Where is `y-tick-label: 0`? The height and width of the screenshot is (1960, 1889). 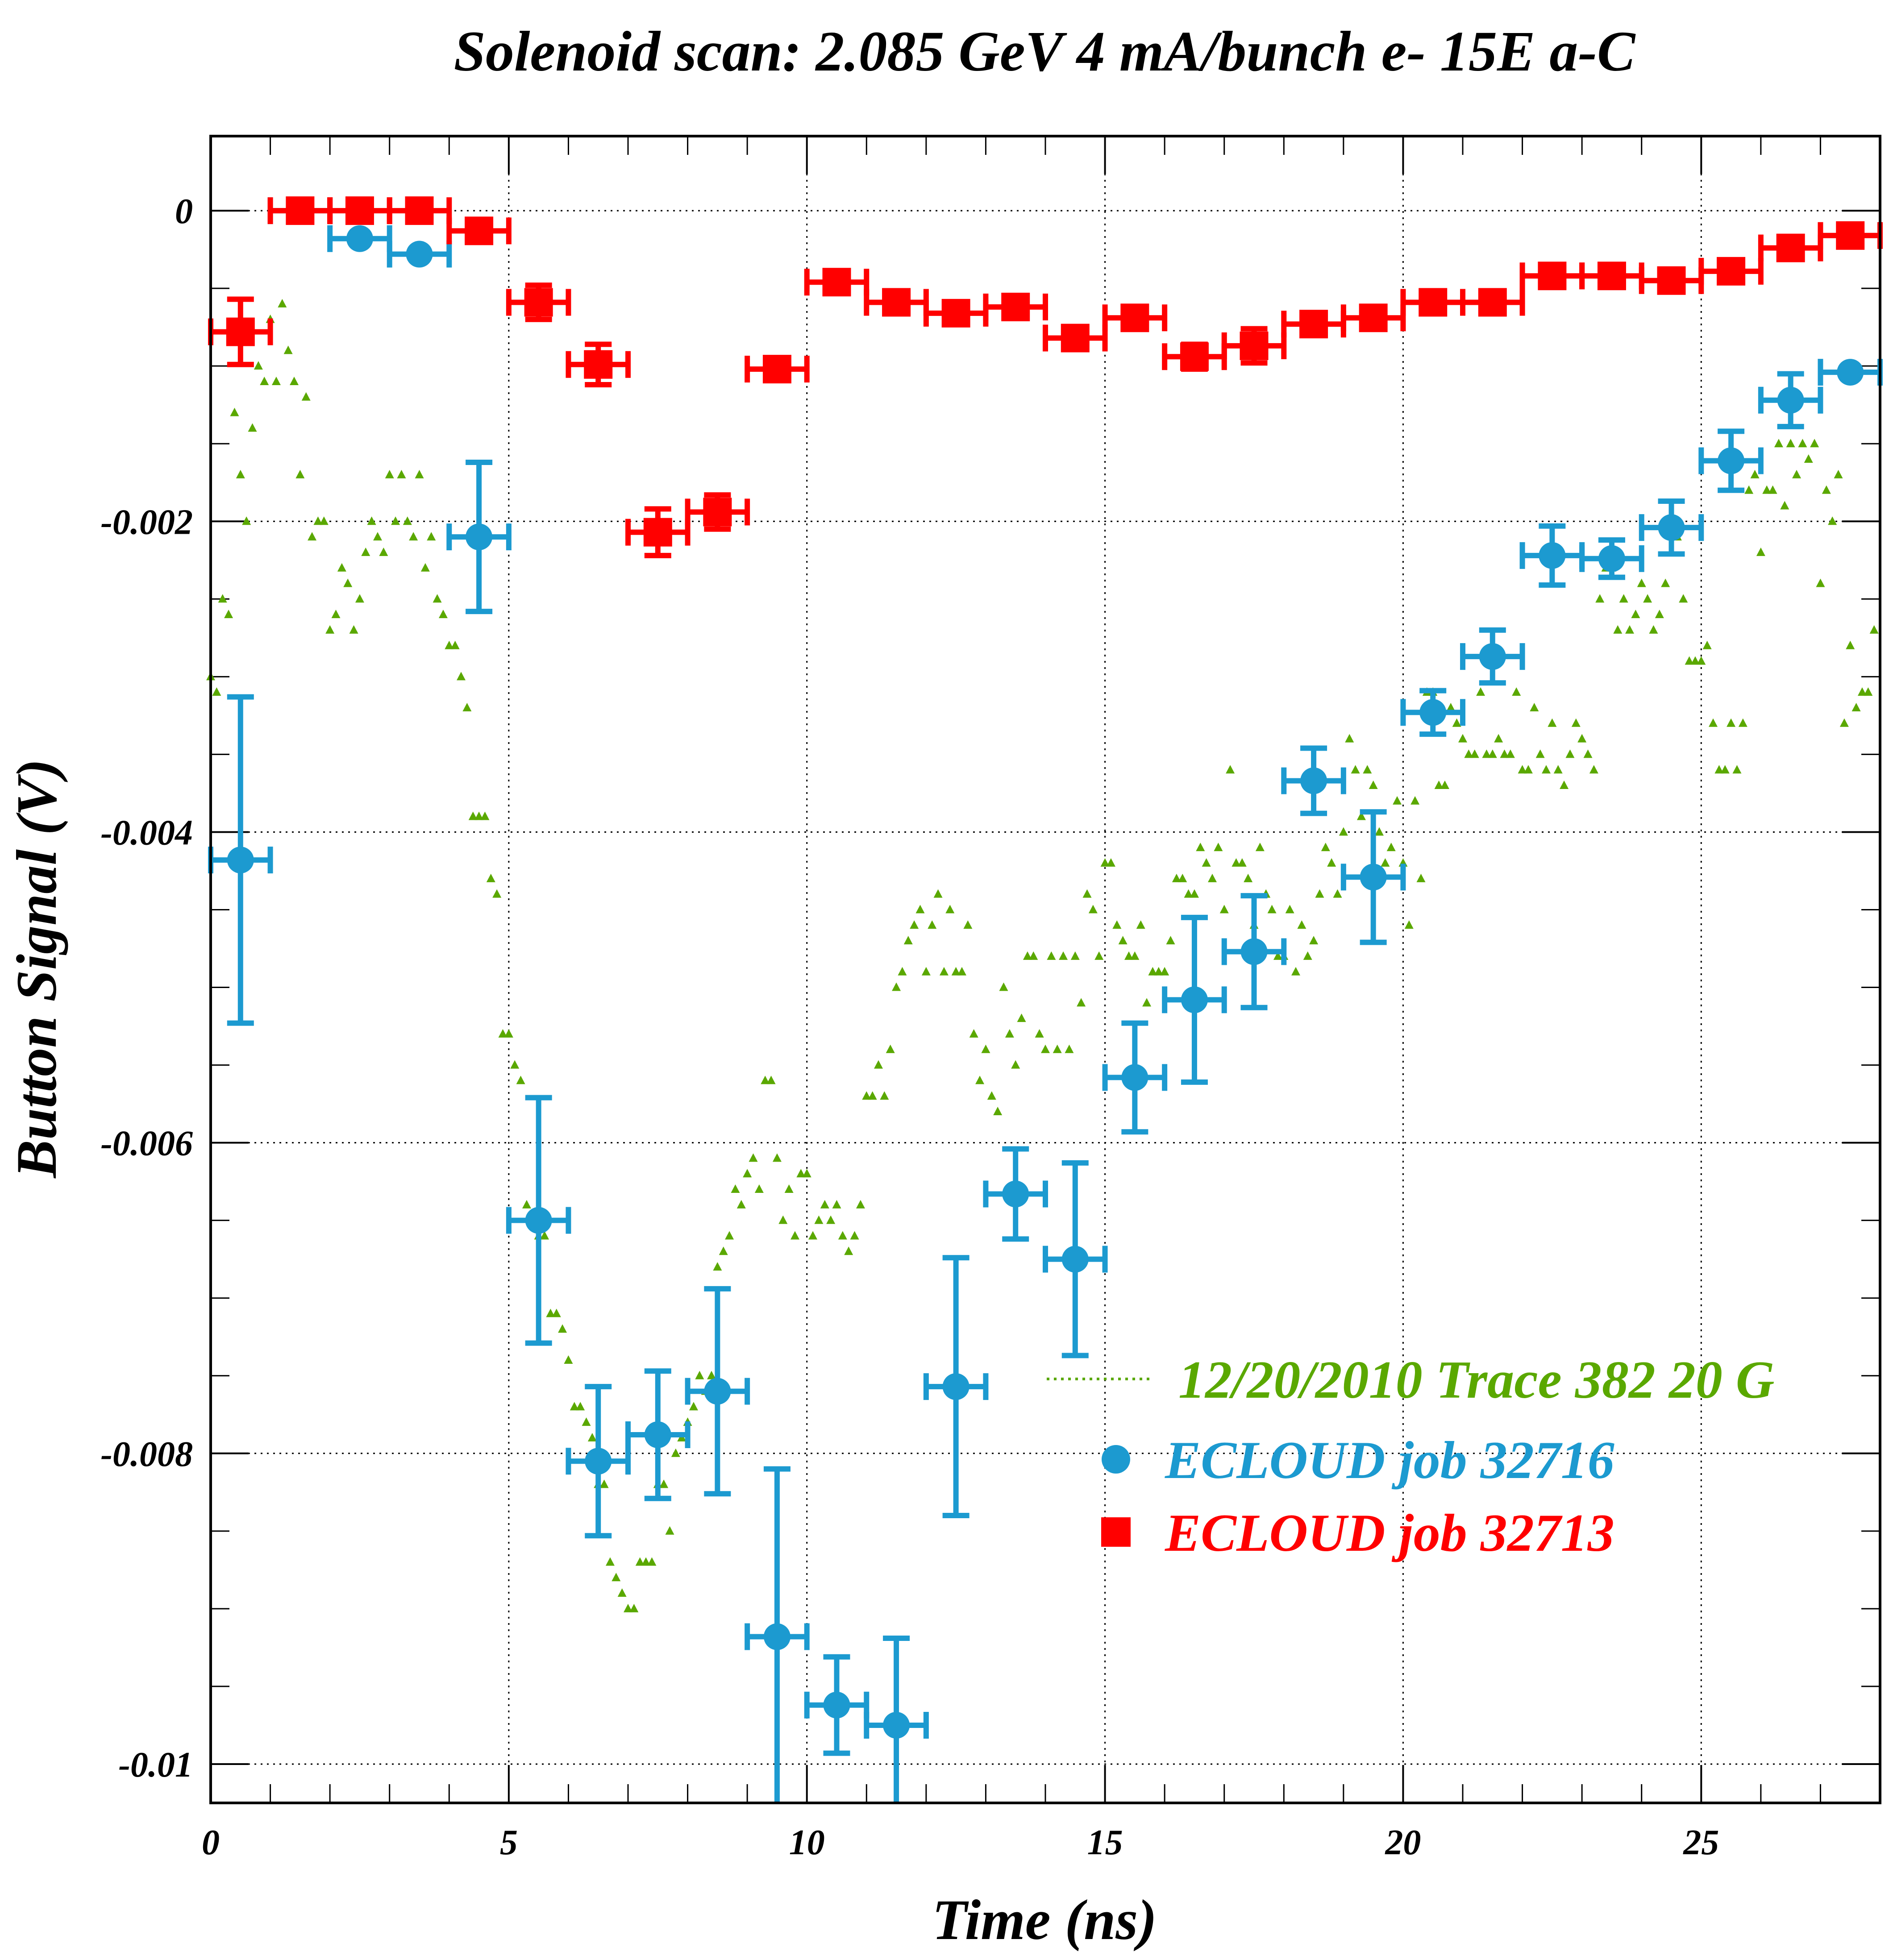
y-tick-label: 0 is located at coordinates (184, 211).